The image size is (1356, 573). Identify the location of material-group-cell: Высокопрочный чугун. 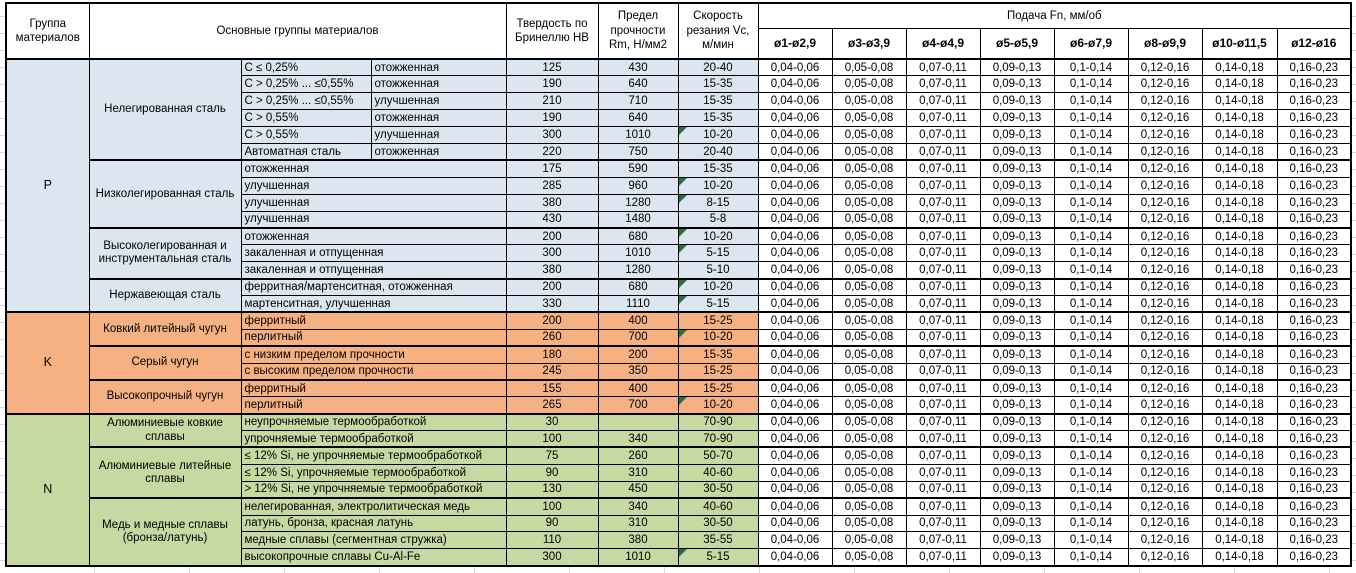
(165, 396).